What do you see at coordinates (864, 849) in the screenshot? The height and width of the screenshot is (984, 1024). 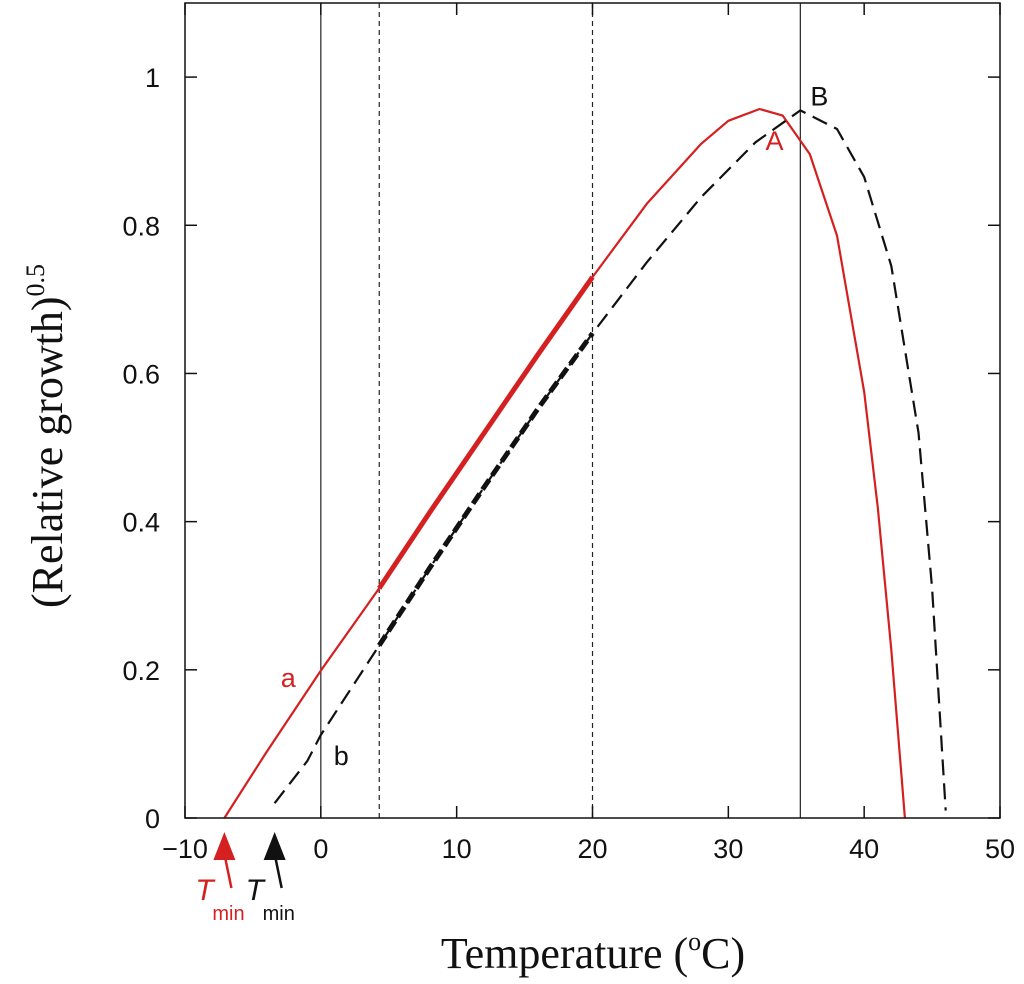 I see `x-tick-label: 40` at bounding box center [864, 849].